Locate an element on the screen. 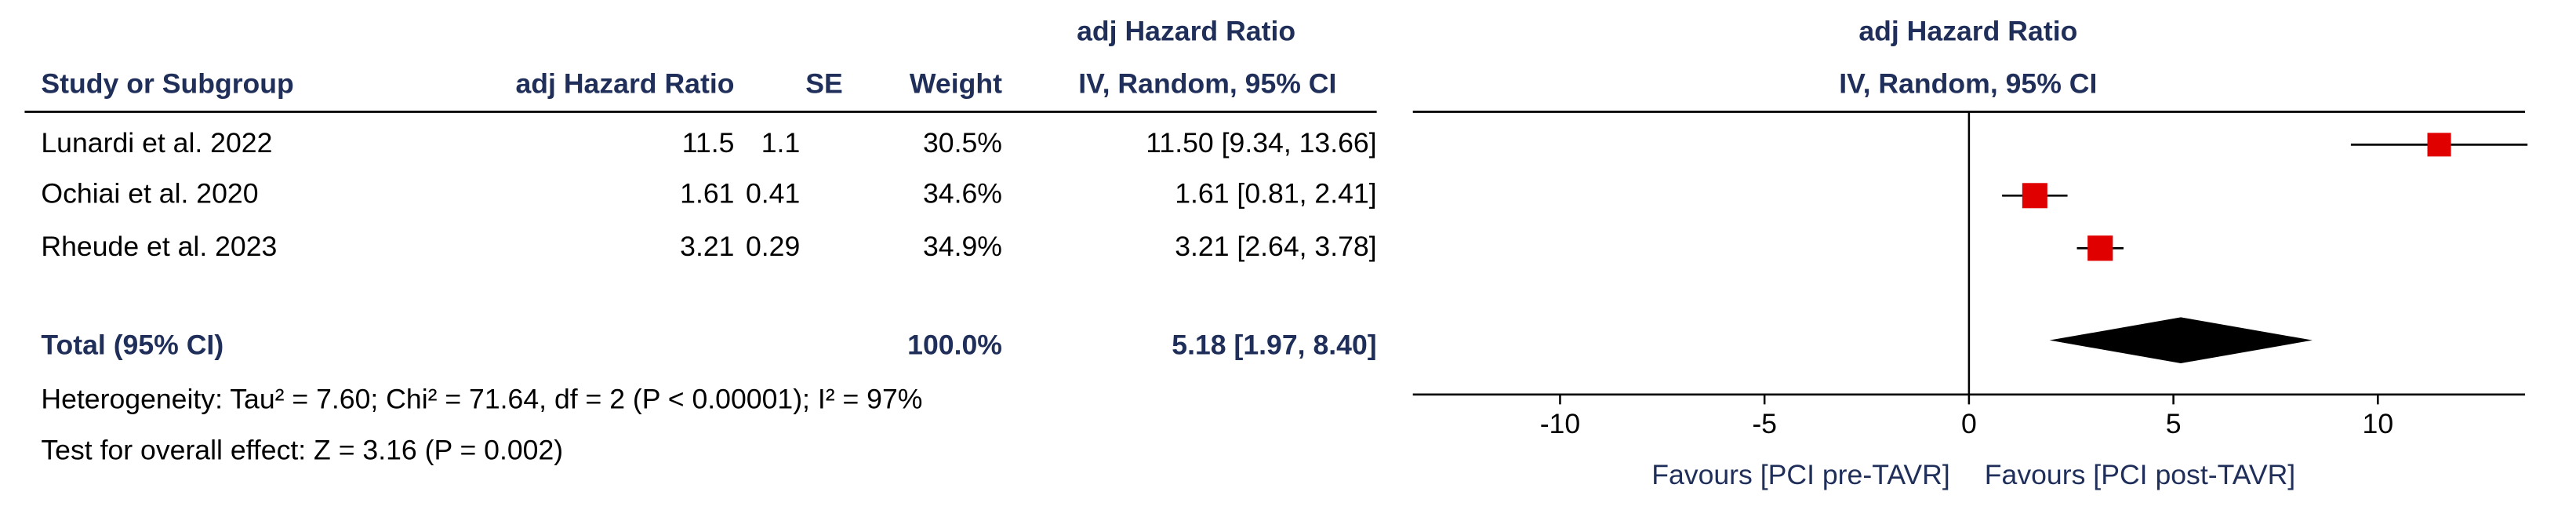 This screenshot has width=2576, height=510. hr-value: 11.5 is located at coordinates (708, 142).